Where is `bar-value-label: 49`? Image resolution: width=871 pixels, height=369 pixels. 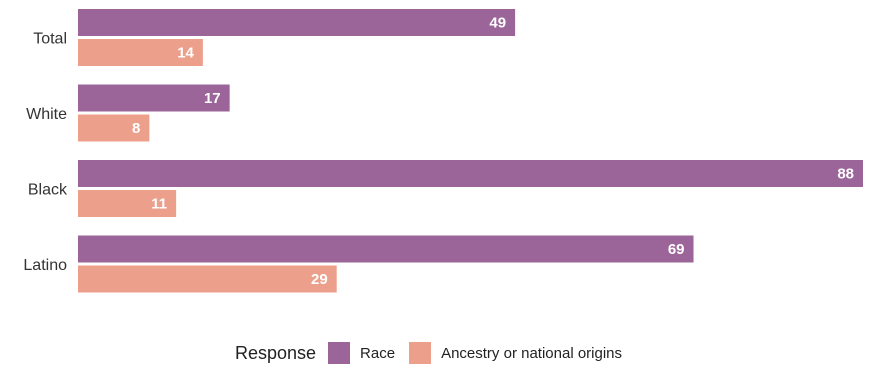
bar-value-label: 49 is located at coordinates (497, 23).